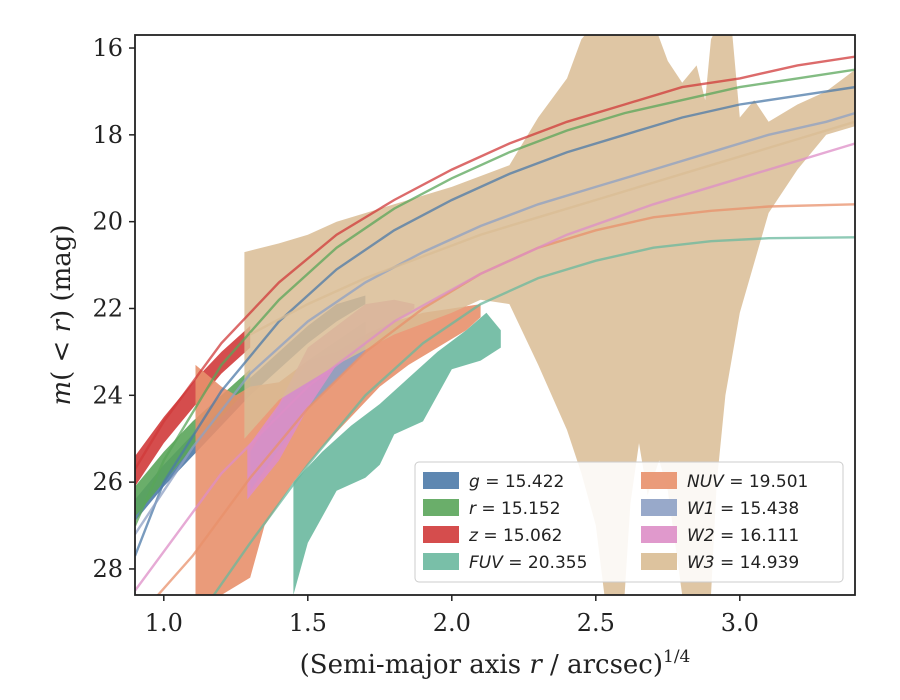 The image size is (900, 700). I want to click on legend-item-nuv: NUV = 19.501, so click(724, 482).